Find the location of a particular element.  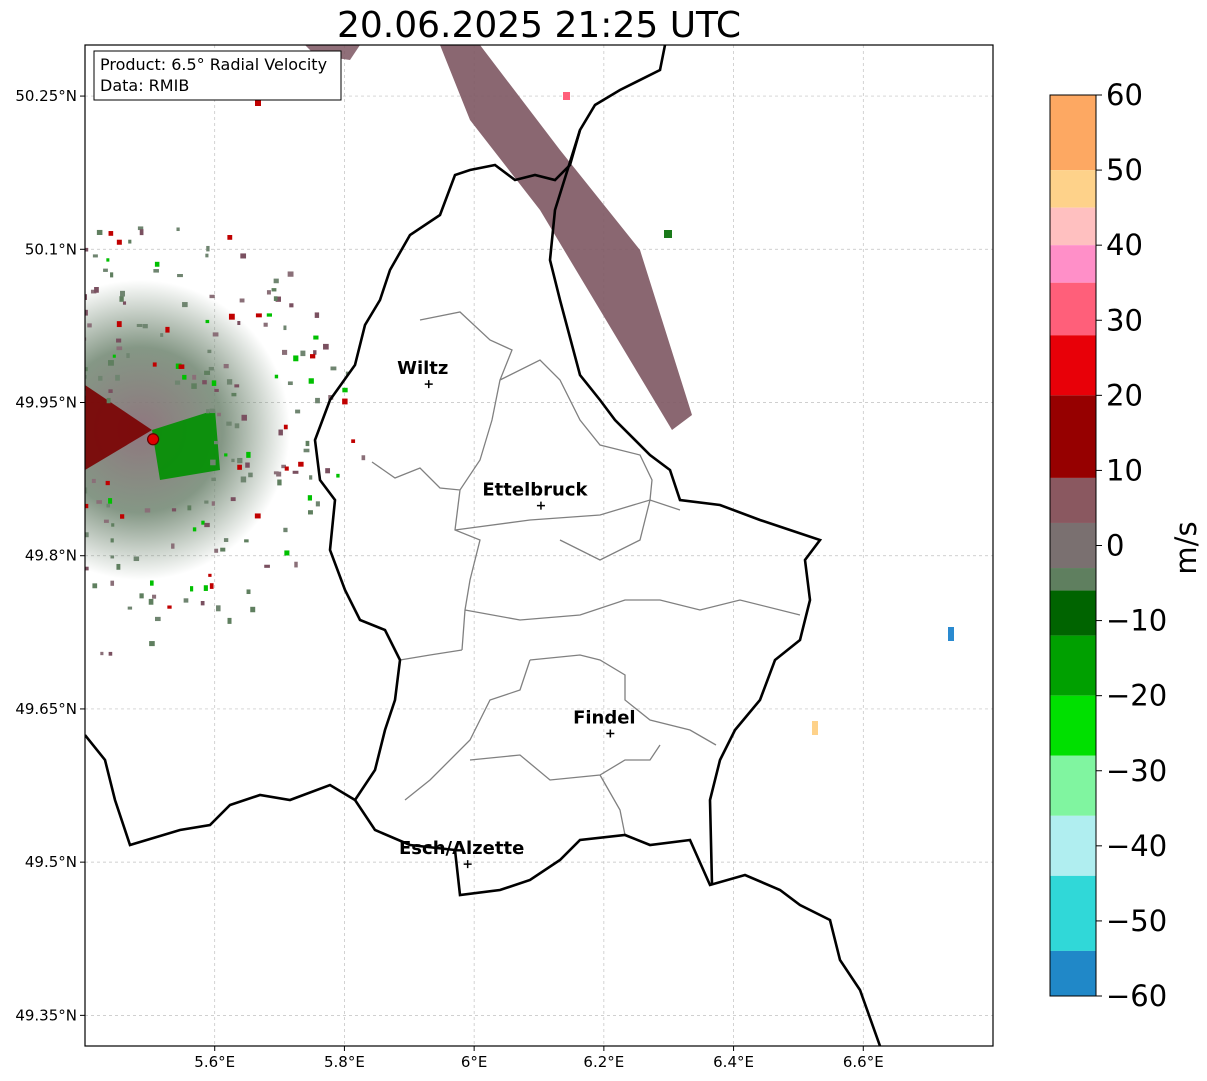

colorbar-tick-label: −10 is located at coordinates (1136, 621).